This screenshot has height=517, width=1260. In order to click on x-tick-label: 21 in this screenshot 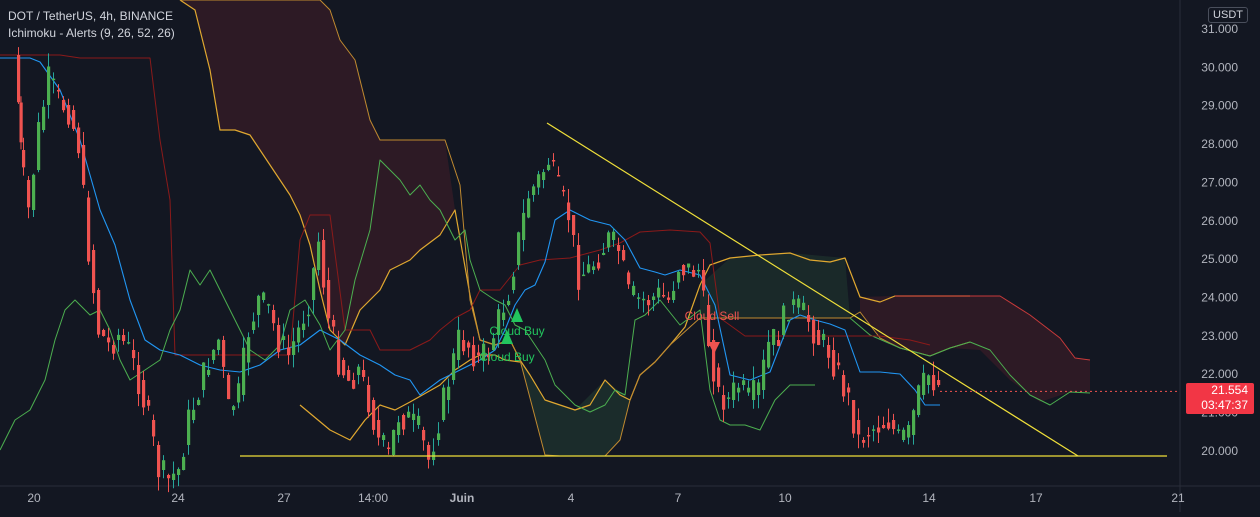, I will do `click(1178, 498)`.